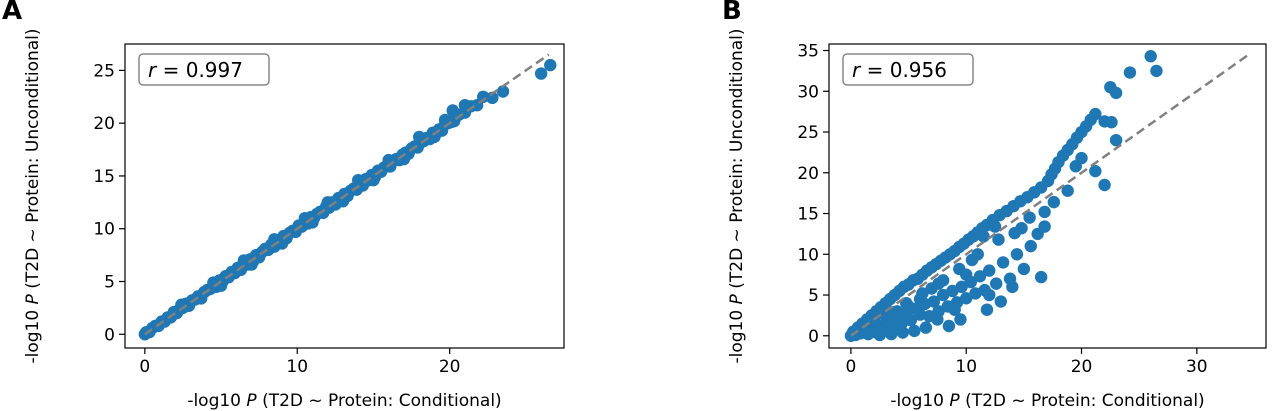 The height and width of the screenshot is (411, 1280). What do you see at coordinates (918, 70) in the screenshot?
I see `correlation-value: 0.956` at bounding box center [918, 70].